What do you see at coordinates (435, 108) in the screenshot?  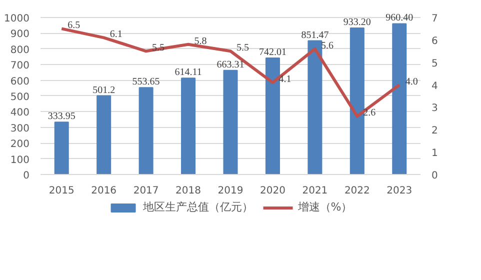 I see `y2-tick-label: 3` at bounding box center [435, 108].